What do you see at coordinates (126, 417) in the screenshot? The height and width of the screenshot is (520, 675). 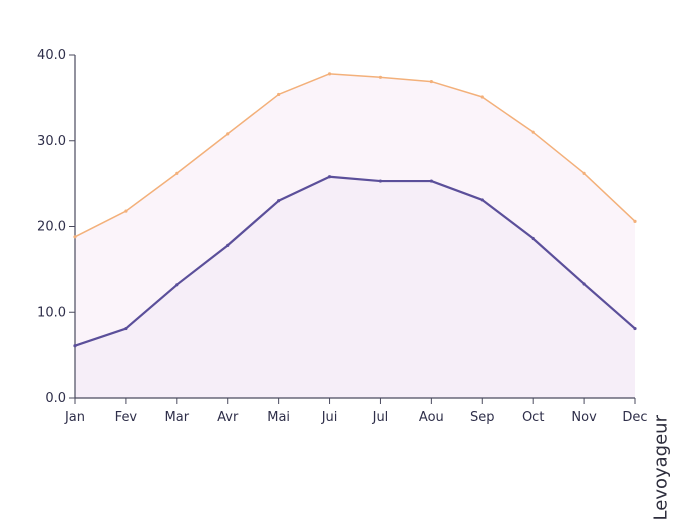 I see `x-tick-label: Fev` at bounding box center [126, 417].